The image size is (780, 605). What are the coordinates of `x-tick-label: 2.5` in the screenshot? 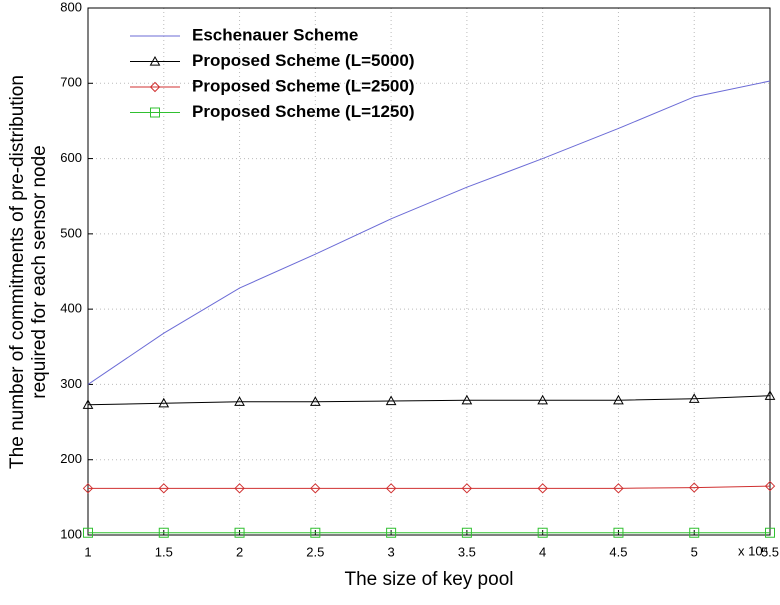 It's located at (315, 551).